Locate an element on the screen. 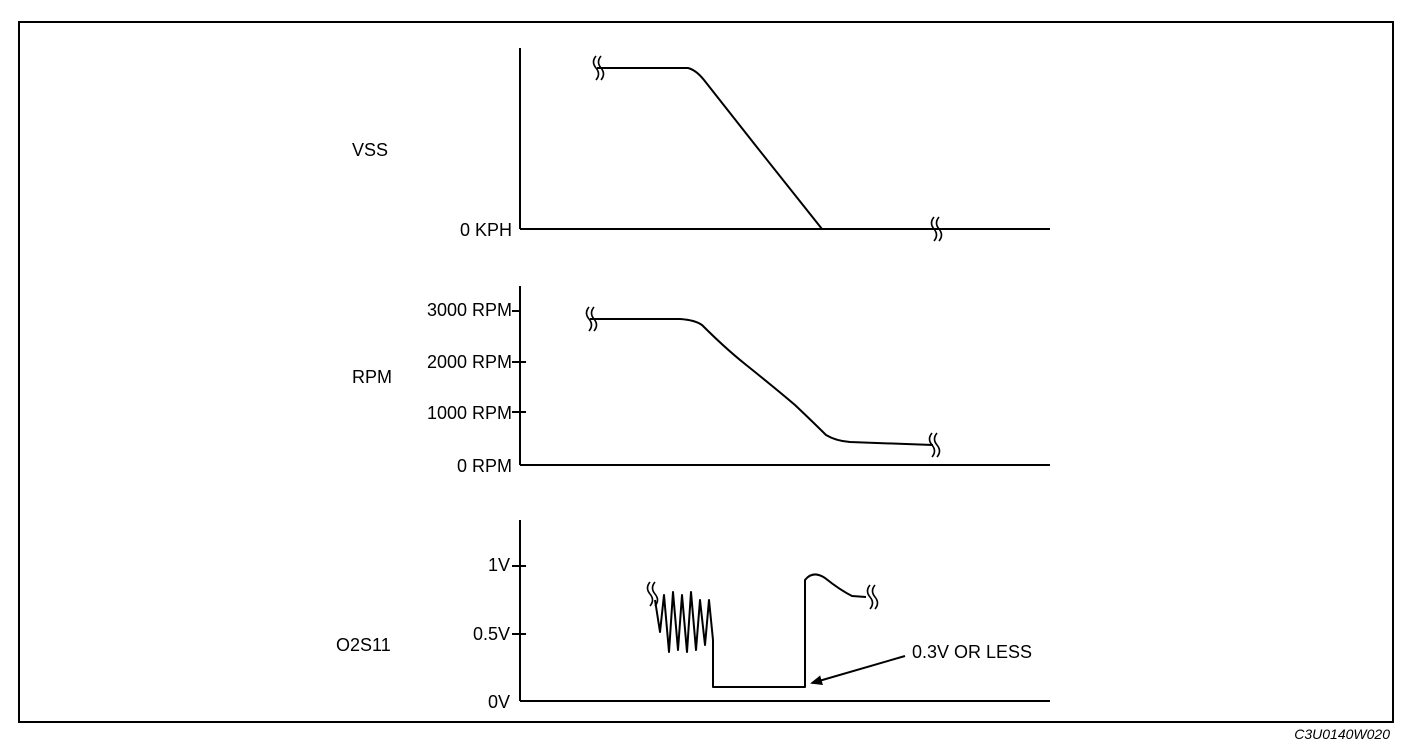 Image resolution: width=1408 pixels, height=752 pixels. annotation-text: 0.3V OR LESS is located at coordinates (972, 652).